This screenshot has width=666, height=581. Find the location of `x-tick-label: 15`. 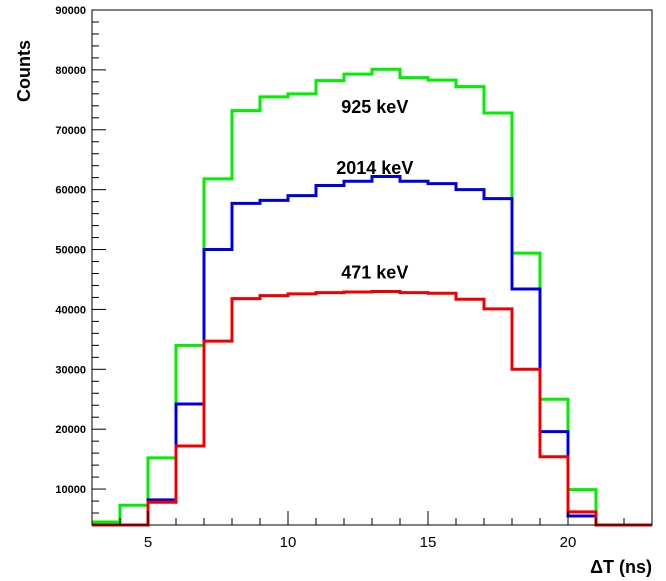

x-tick-label: 15 is located at coordinates (428, 542).